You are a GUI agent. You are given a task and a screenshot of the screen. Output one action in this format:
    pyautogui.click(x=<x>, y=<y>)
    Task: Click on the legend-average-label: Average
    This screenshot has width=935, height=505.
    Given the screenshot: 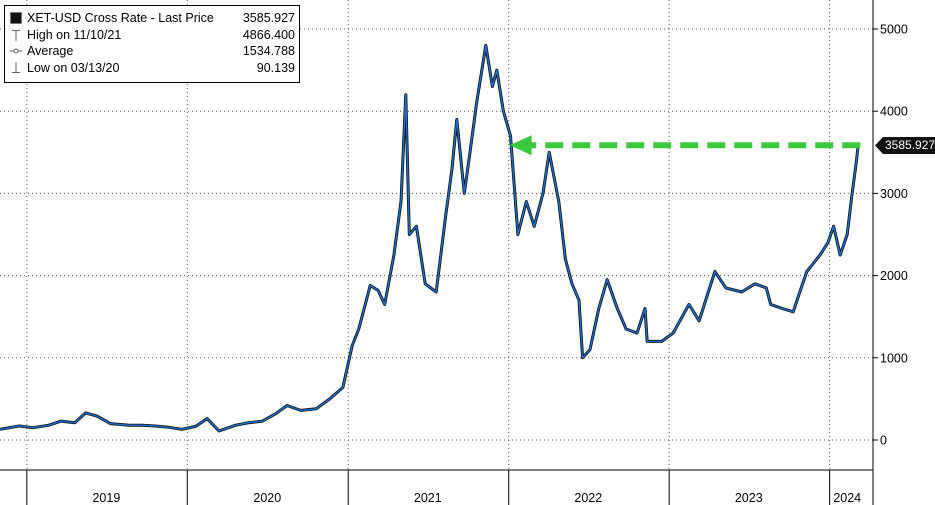 What is the action you would take?
    pyautogui.click(x=50, y=51)
    